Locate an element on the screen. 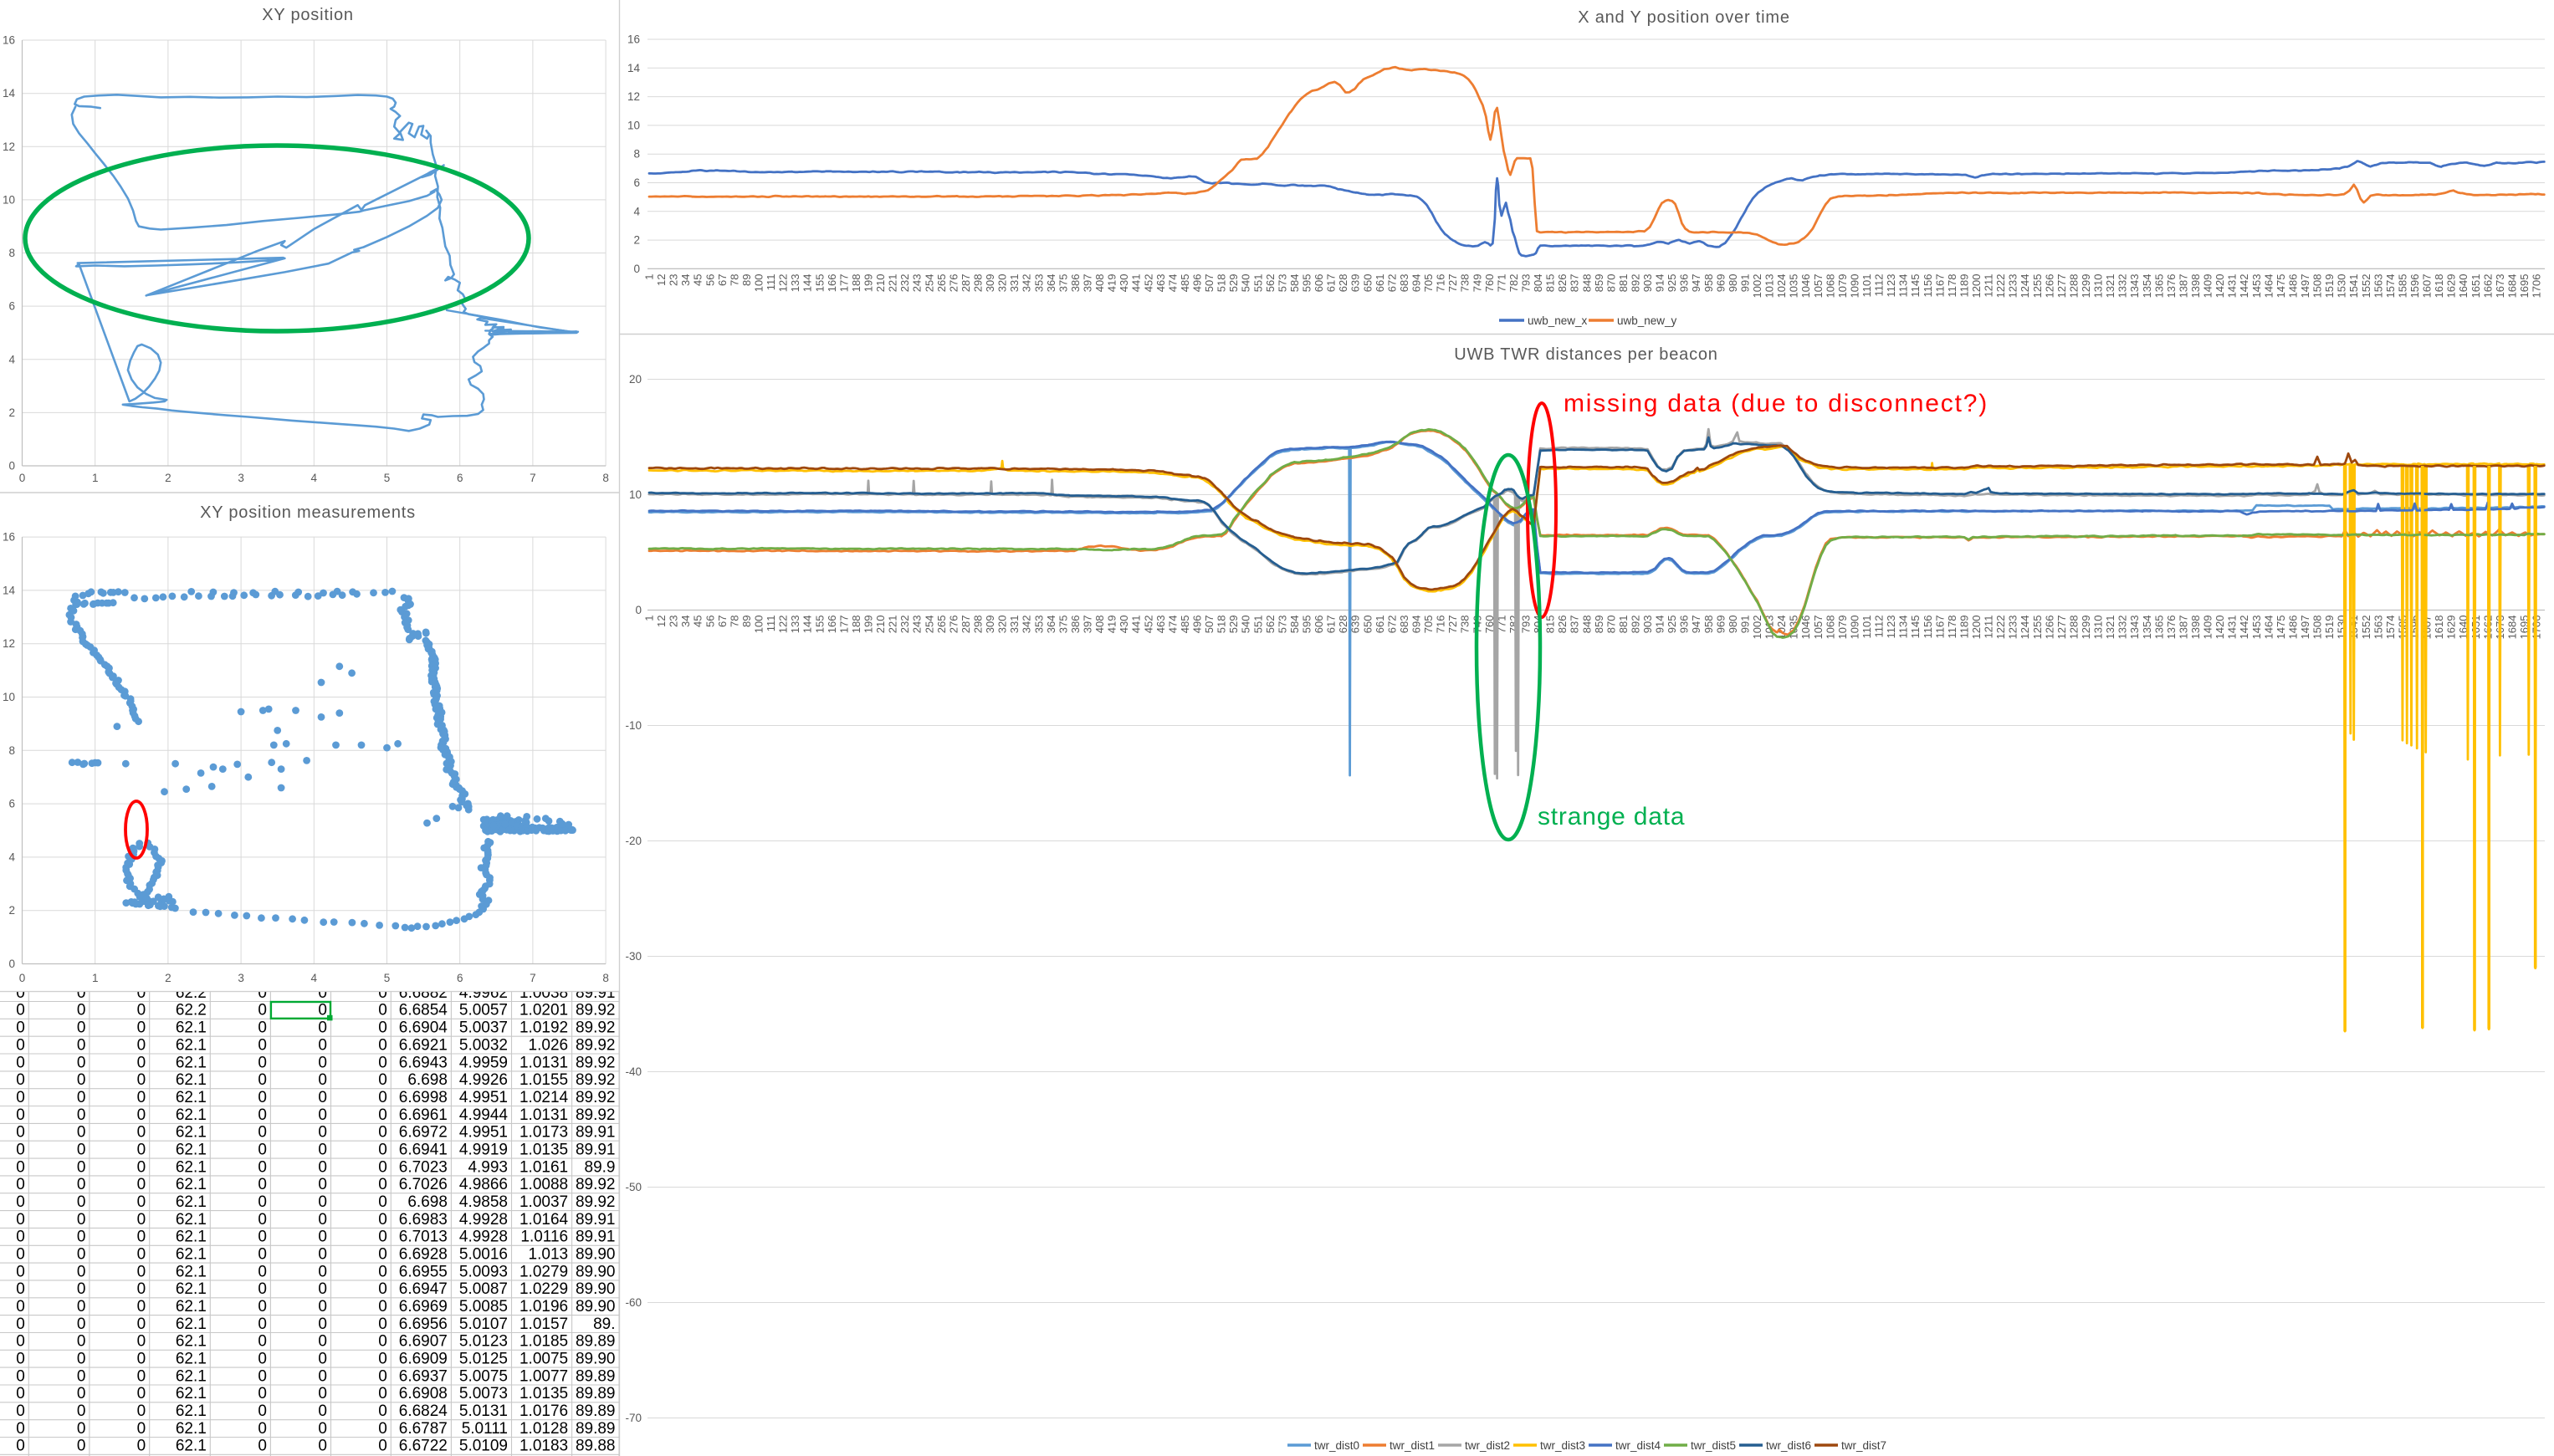 The width and height of the screenshot is (2554, 1456). svg-text: 595 is located at coordinates (1307, 283).